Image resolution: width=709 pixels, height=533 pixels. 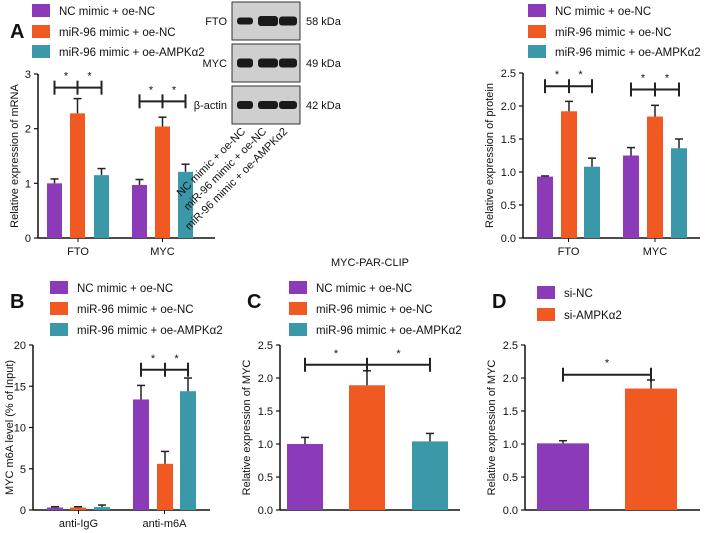 What do you see at coordinates (20, 429) in the screenshot?
I see `y-tick-label: 10` at bounding box center [20, 429].